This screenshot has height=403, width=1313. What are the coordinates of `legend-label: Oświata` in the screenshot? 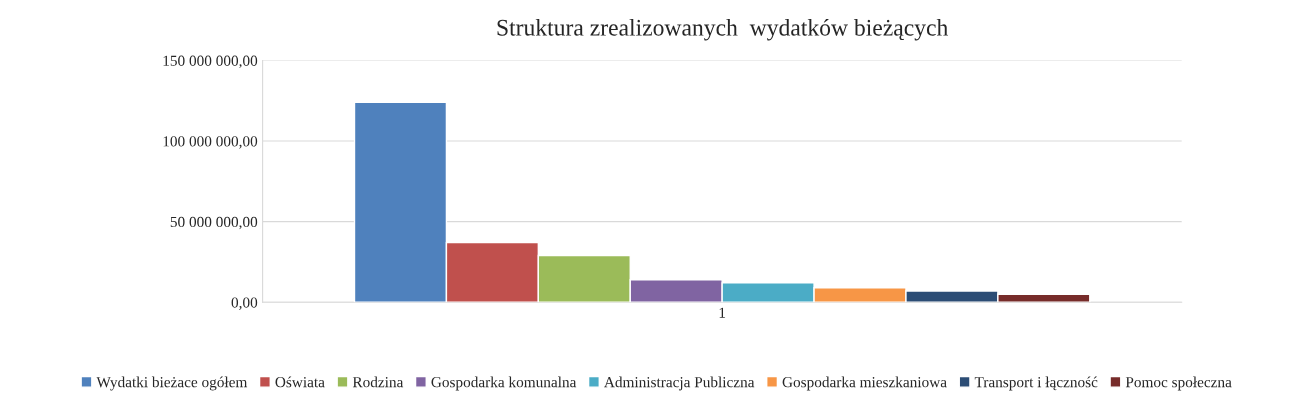 It's located at (300, 382).